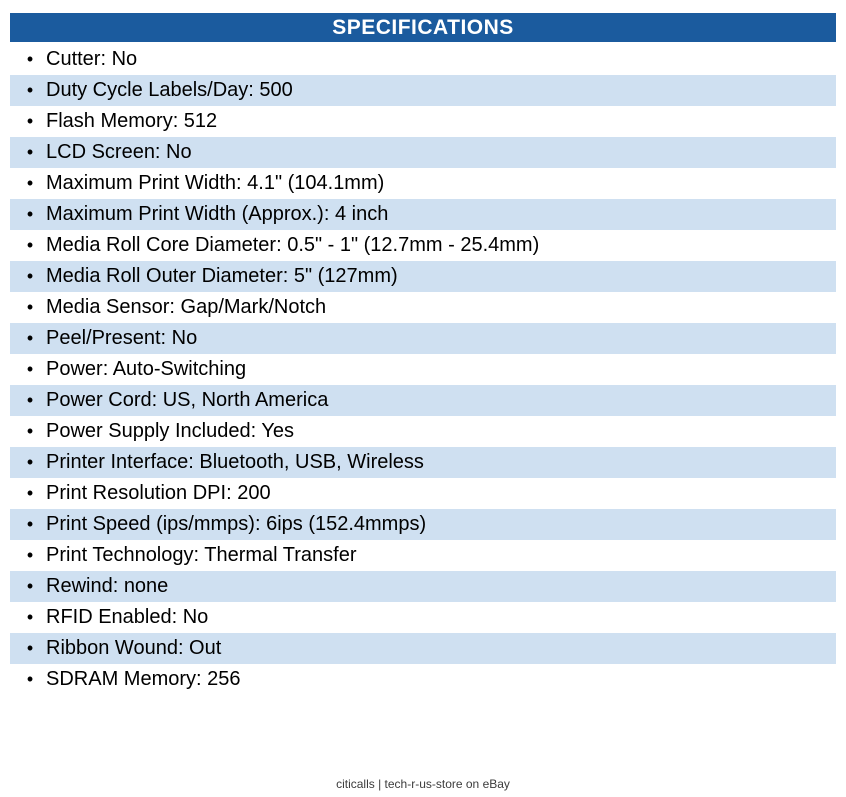  What do you see at coordinates (222, 276) in the screenshot?
I see `spec-text: Media Roll Outer Diameter: 5" (127mm)` at bounding box center [222, 276].